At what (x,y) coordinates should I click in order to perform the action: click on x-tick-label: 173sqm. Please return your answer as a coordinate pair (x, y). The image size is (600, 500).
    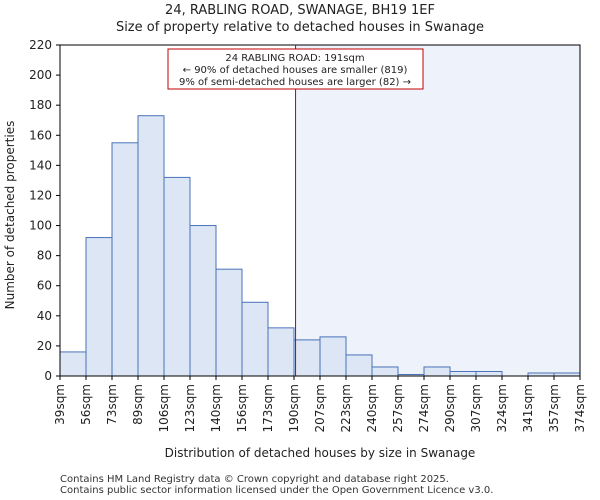
    Looking at the image, I should click on (268, 408).